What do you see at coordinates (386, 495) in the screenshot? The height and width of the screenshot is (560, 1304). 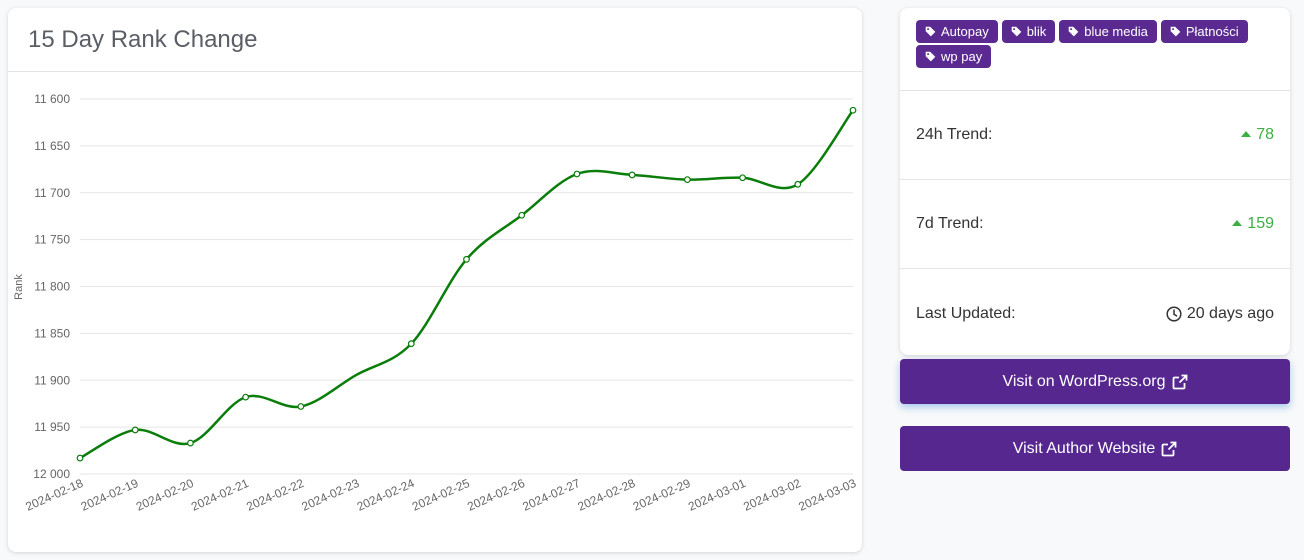 I see `x-tick-label: 2024-02-24` at bounding box center [386, 495].